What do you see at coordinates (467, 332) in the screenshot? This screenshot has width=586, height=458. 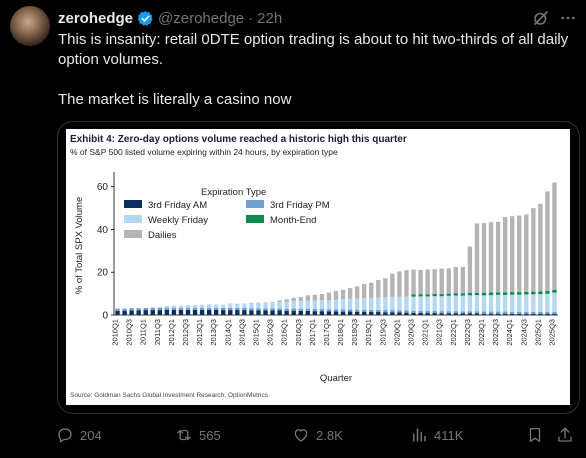 I see `x-tick-label: 2022Q3` at bounding box center [467, 332].